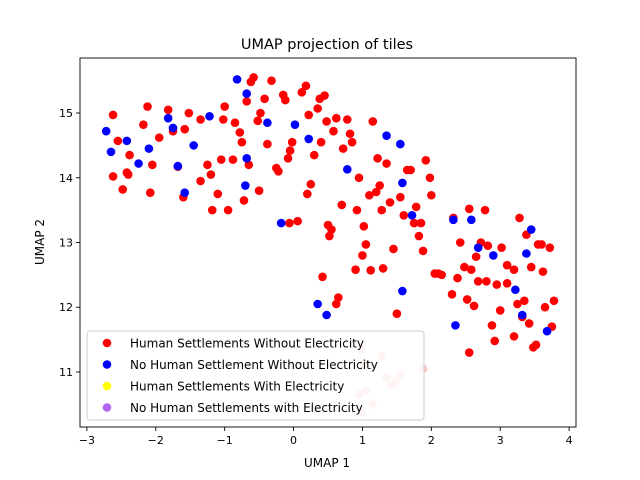  Describe the element at coordinates (254, 365) in the screenshot. I see `legend-label-series-2: No Human Settlement Without Electricity` at that location.